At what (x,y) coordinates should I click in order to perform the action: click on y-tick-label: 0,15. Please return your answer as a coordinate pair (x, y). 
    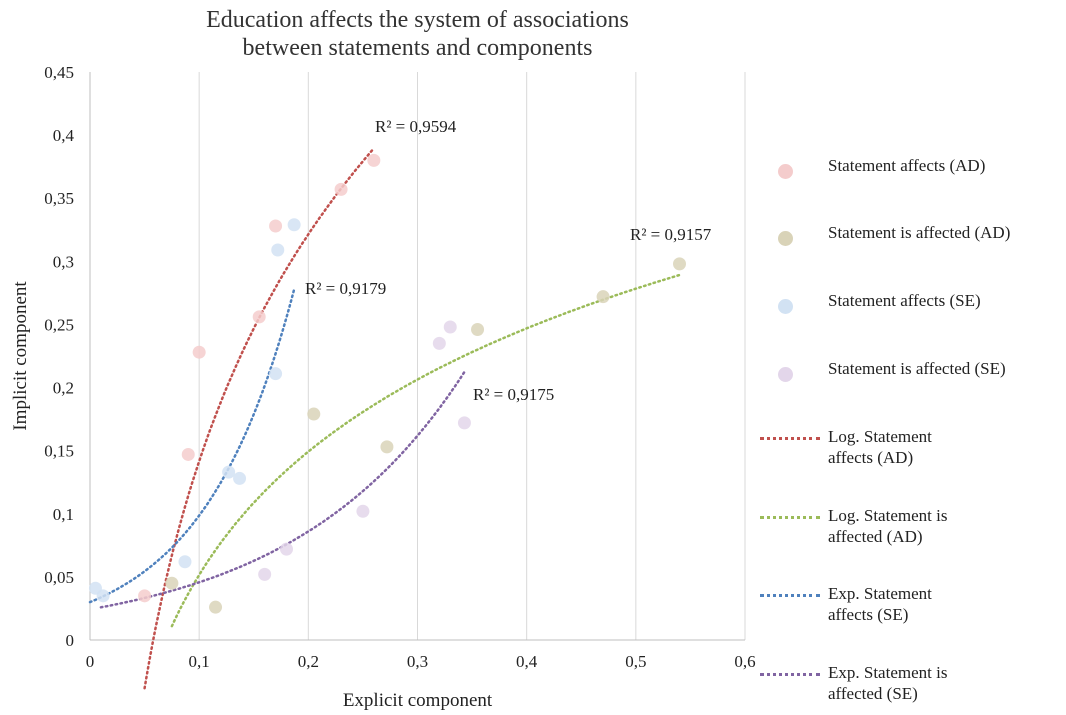
    Looking at the image, I should click on (59, 451).